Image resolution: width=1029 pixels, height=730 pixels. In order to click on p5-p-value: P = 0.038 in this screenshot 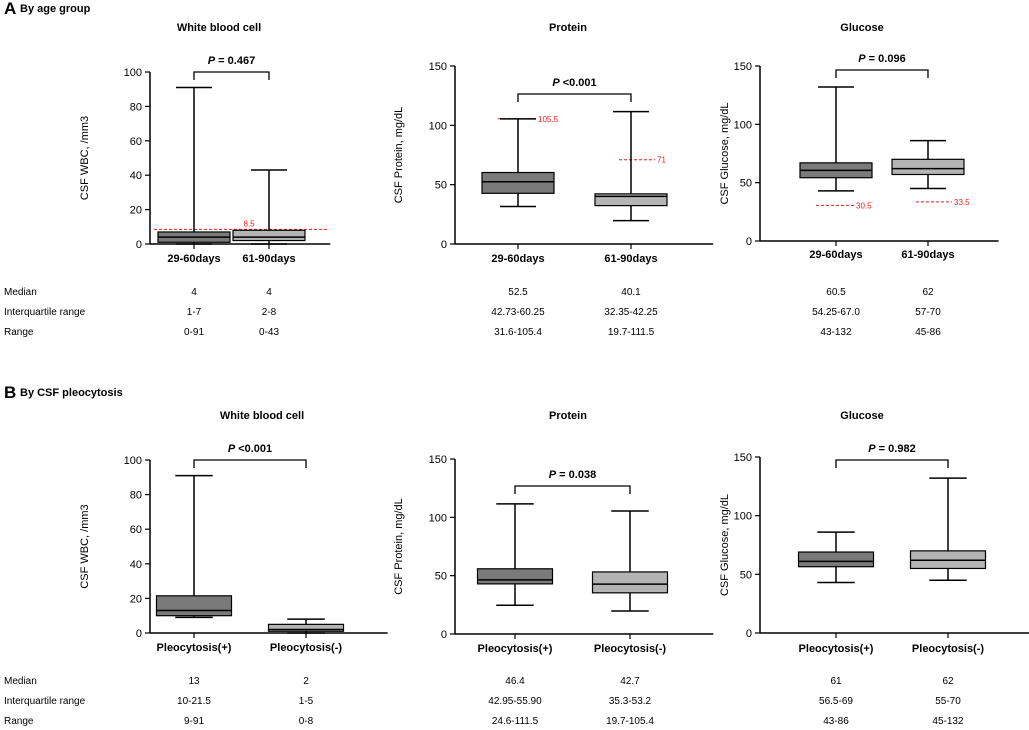, I will do `click(572, 475)`.